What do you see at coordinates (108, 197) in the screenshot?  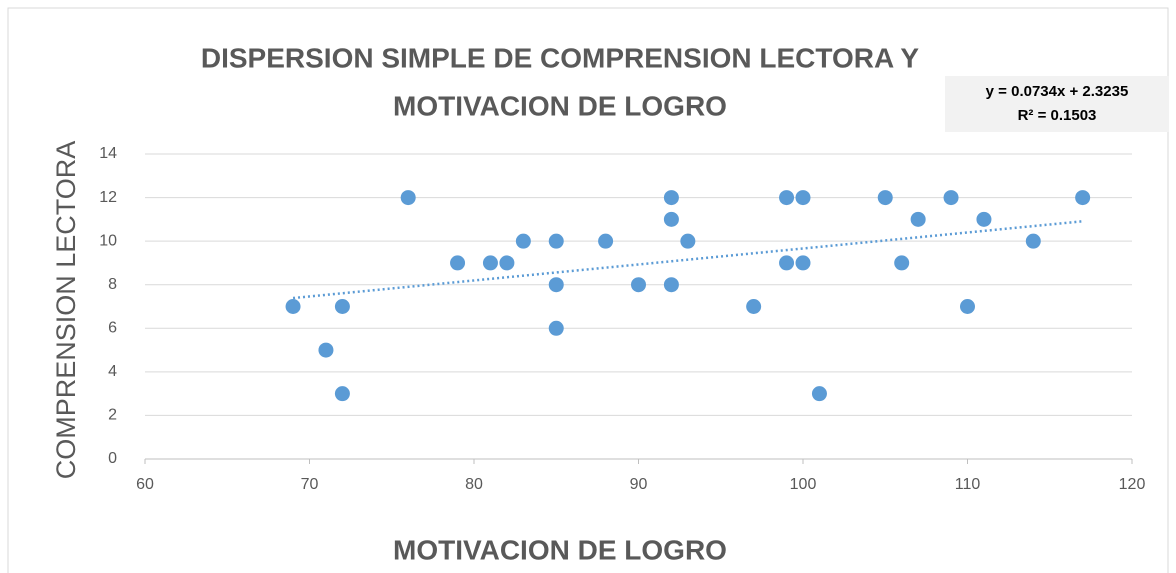 I see `y-tick-label: 12` at bounding box center [108, 197].